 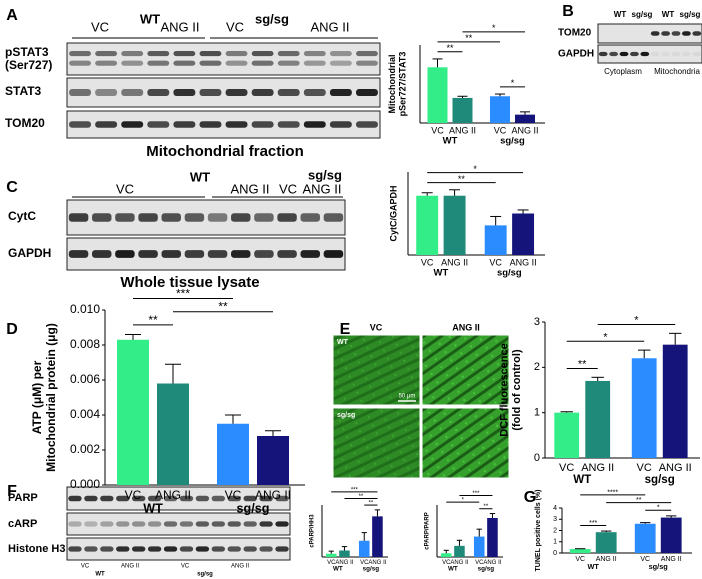 I want to click on y-axis-label: (fold of control), so click(x=517, y=390).